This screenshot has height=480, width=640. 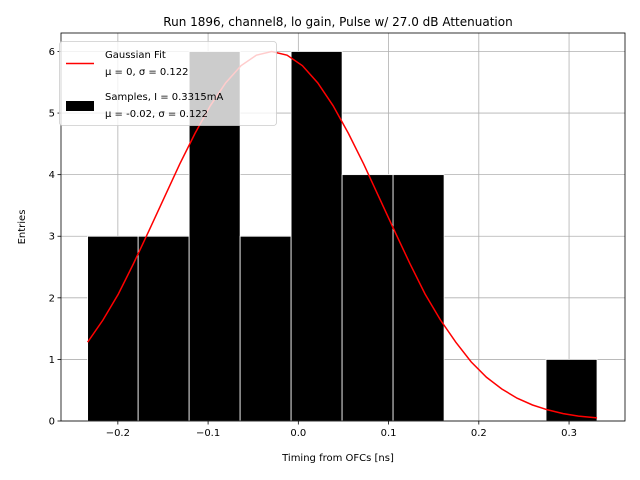 I want to click on legend-samples-label: Samples, I = 0.3315mA, so click(x=164, y=97).